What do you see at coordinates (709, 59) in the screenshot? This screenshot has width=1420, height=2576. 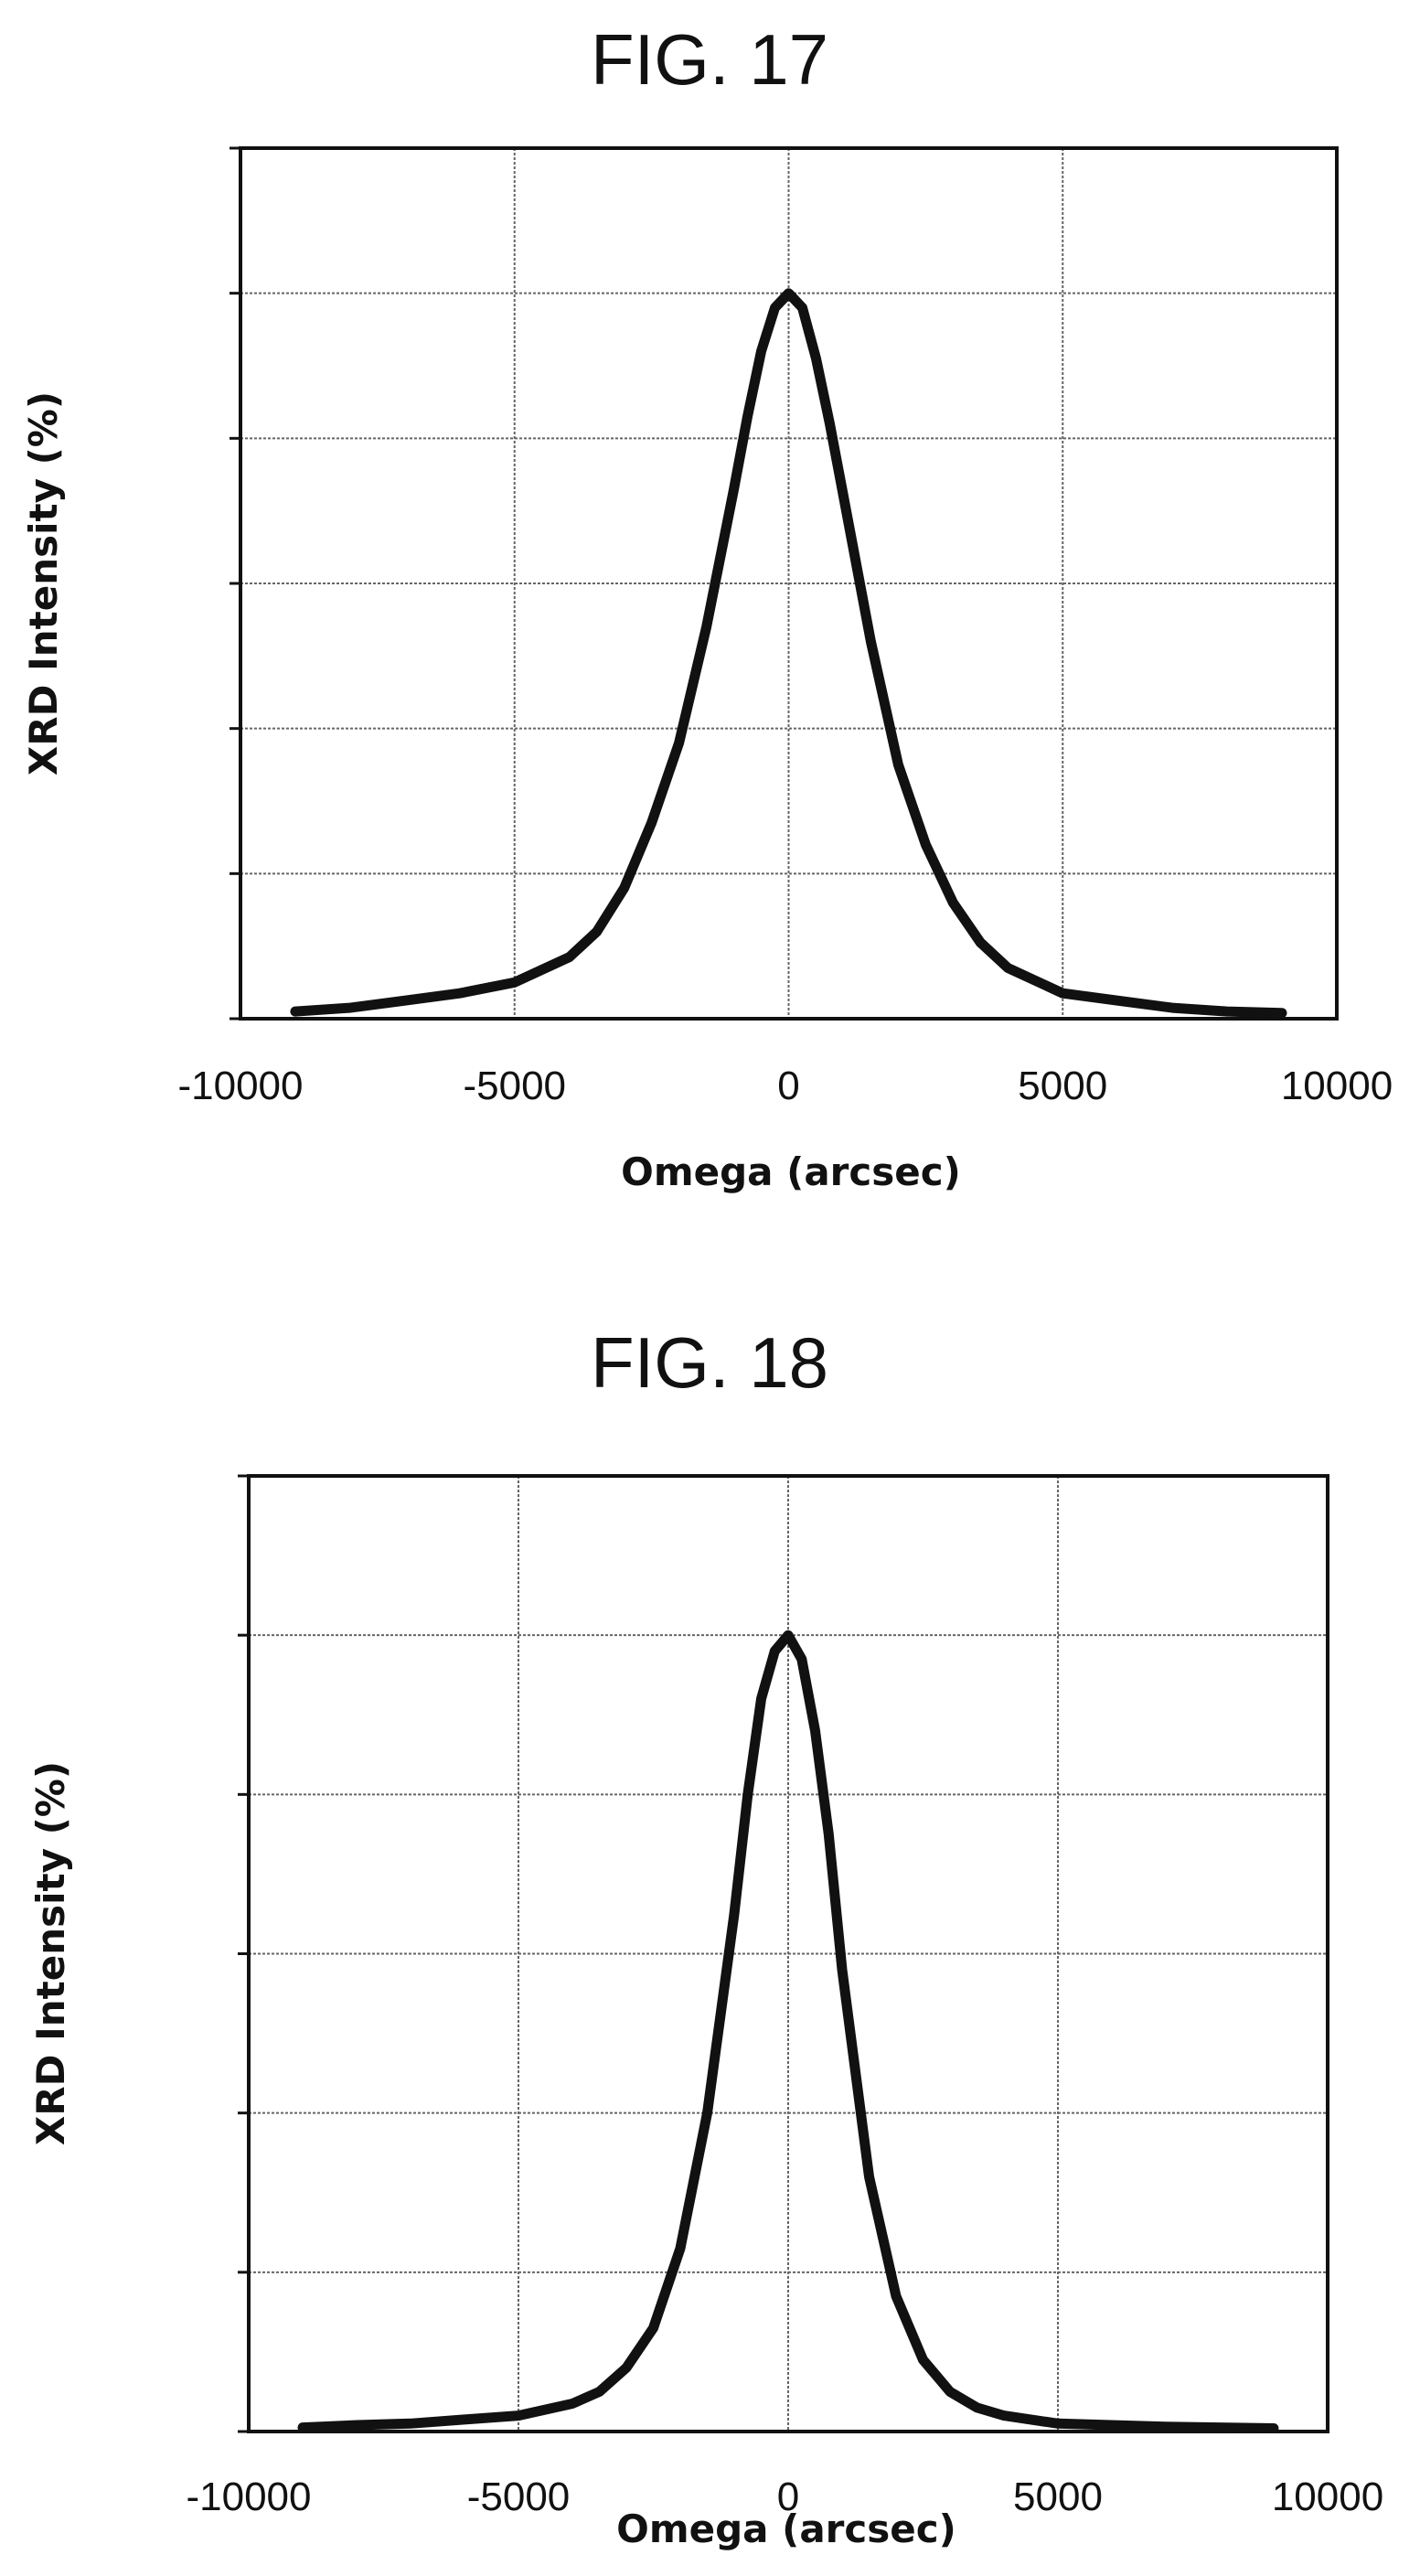 I see `chart-title: FIG. 17` at bounding box center [709, 59].